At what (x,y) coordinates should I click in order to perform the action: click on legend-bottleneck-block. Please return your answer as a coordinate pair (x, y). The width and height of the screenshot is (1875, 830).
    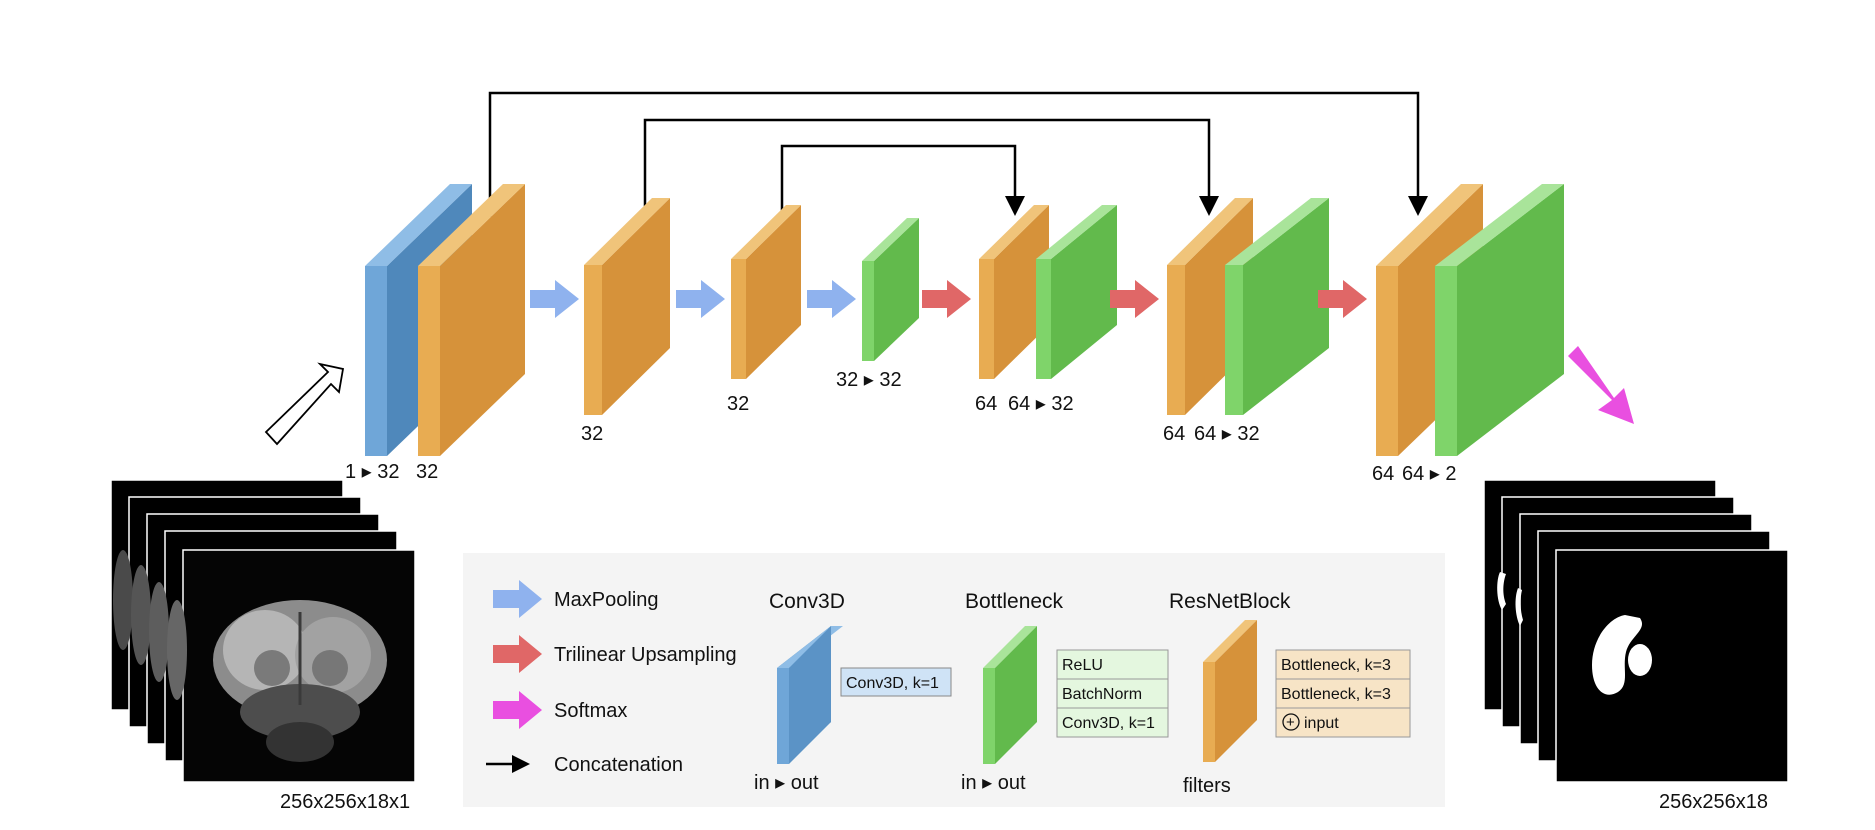
    Looking at the image, I should click on (1010, 695).